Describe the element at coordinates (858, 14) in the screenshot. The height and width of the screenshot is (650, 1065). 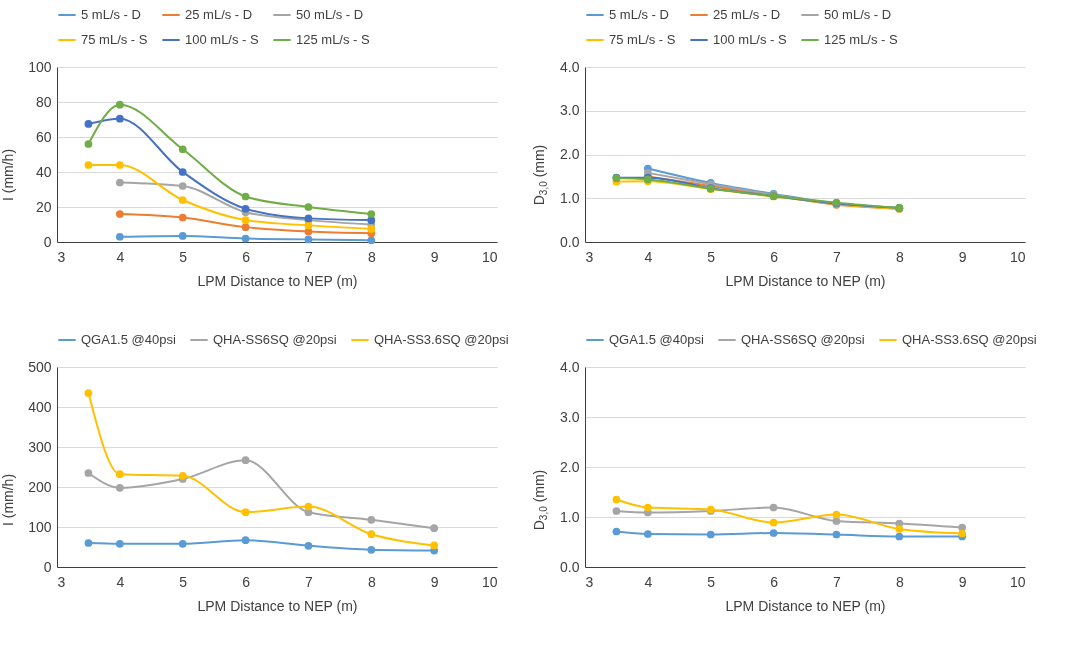
I see `legend-label: 50 mL/s - D` at that location.